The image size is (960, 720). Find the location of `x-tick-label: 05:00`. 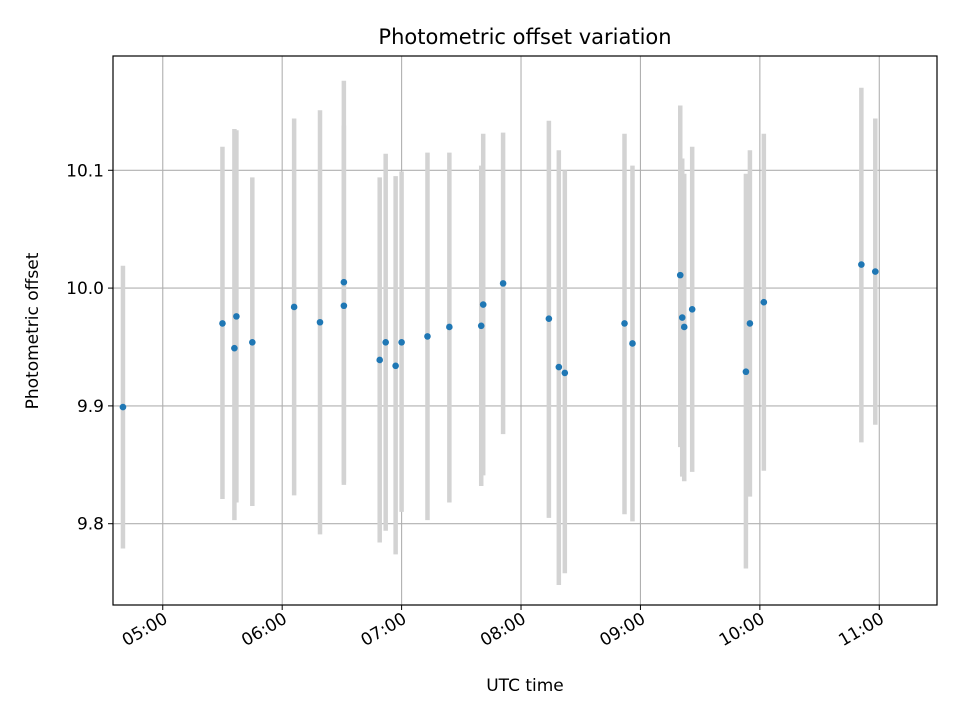

x-tick-label: 05:00 is located at coordinates (145, 630).